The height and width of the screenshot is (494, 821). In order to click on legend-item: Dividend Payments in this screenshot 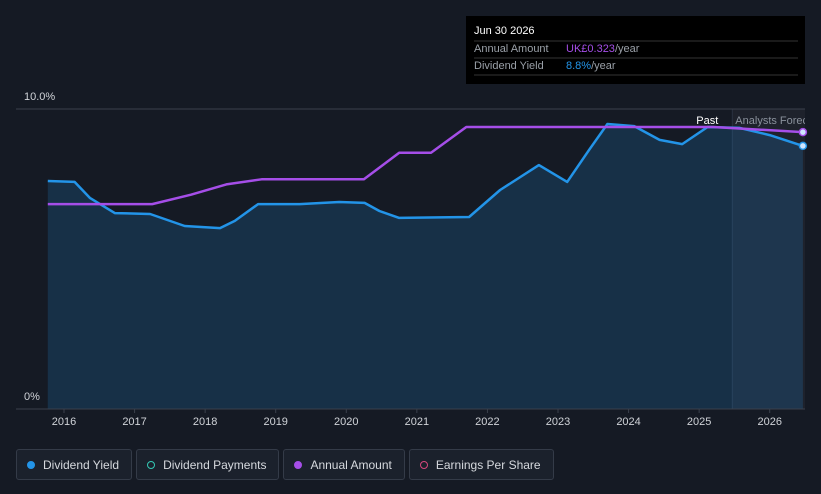, I will do `click(208, 464)`.